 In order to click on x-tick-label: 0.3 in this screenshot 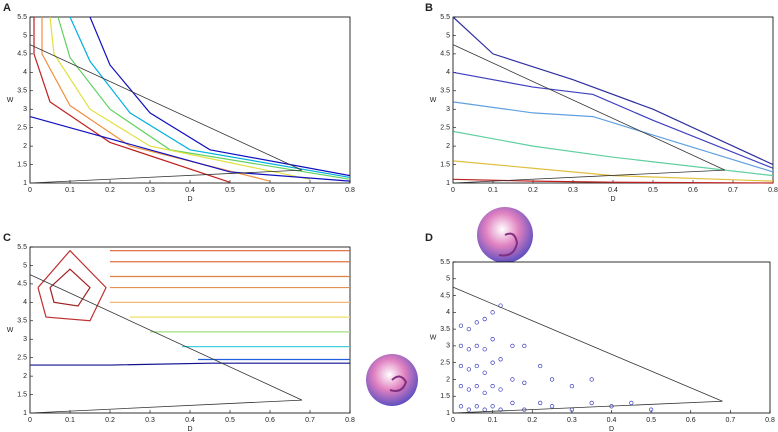, I will do `click(150, 420)`.